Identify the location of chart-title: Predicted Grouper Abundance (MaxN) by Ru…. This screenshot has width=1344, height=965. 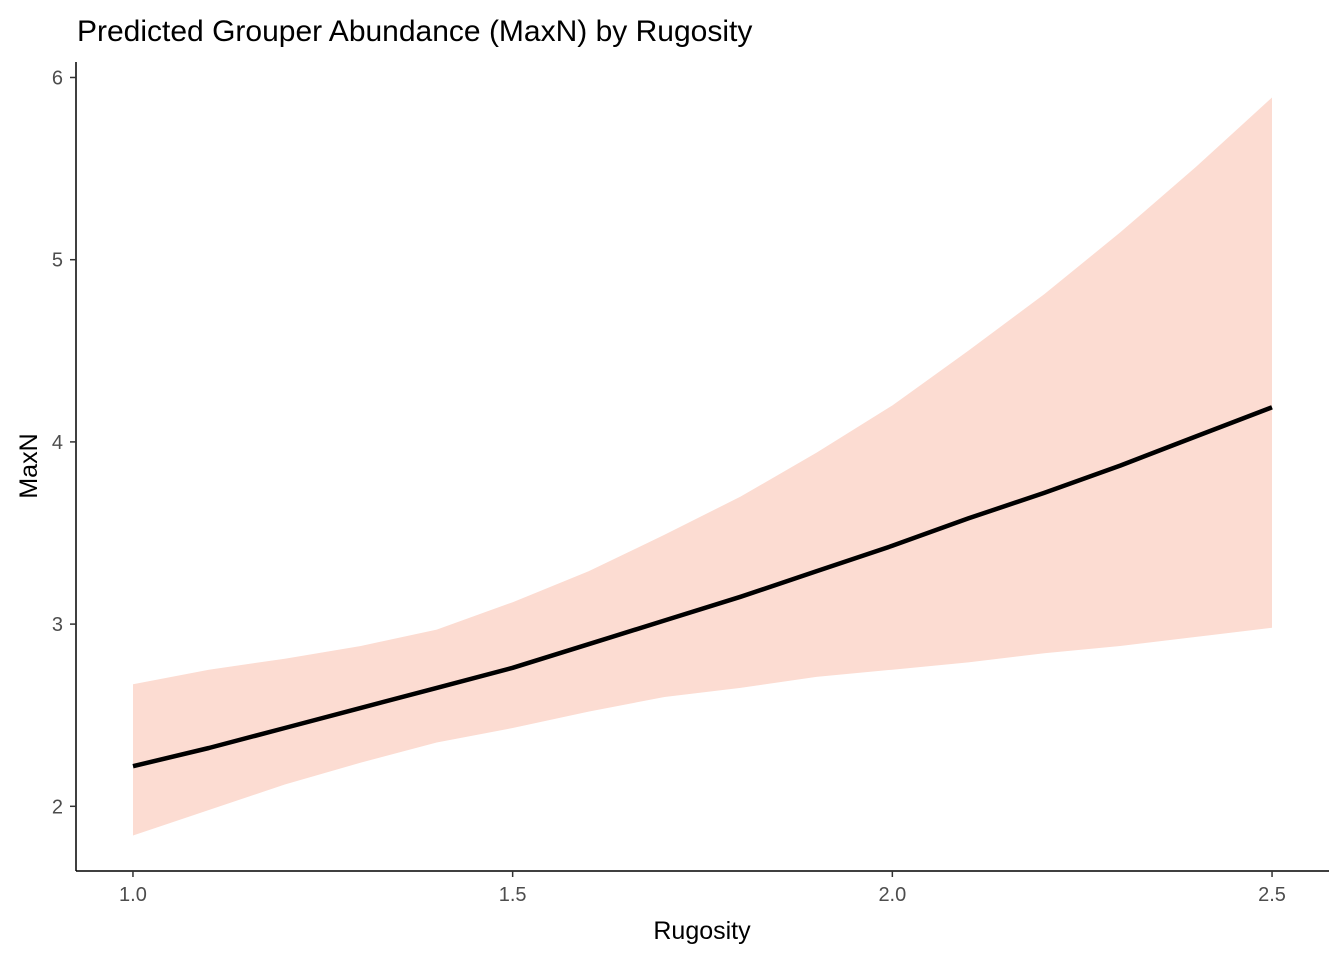
(414, 31).